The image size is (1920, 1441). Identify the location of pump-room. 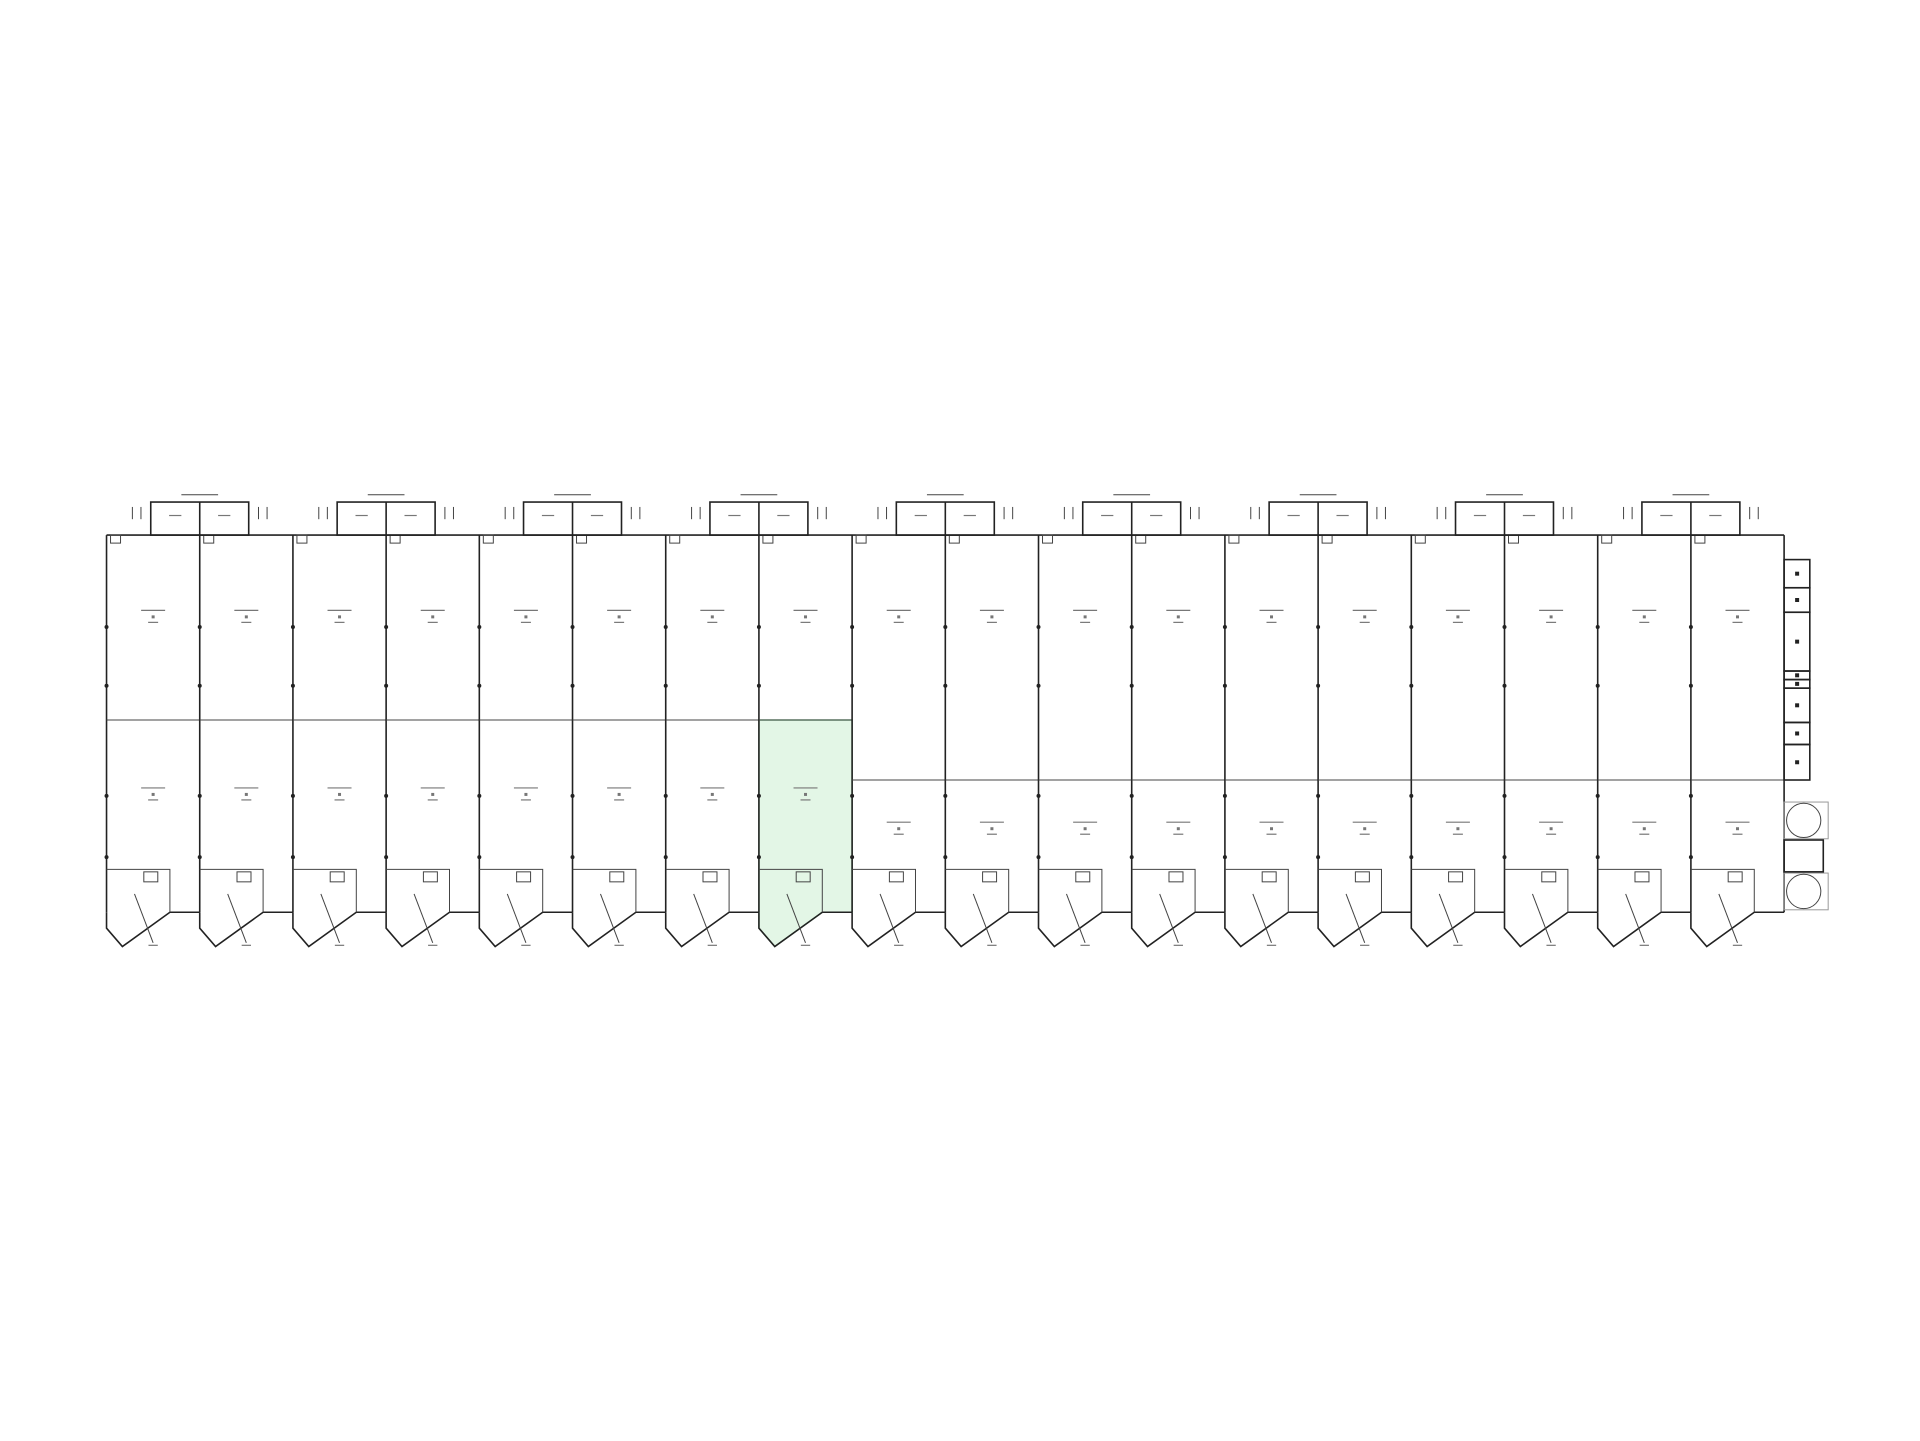
(1804, 856).